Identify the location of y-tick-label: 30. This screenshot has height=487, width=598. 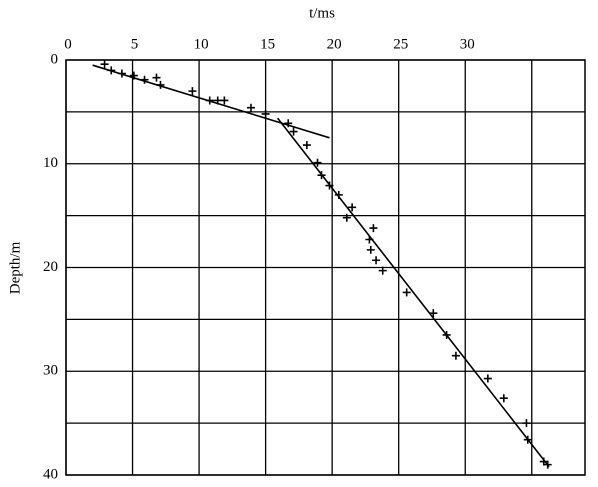
(50, 371).